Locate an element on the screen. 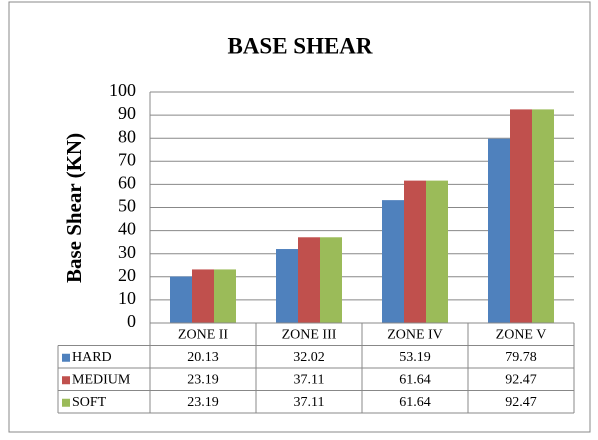 The image size is (598, 440). y-axis-title: Base Shear (KN) is located at coordinates (74, 208).